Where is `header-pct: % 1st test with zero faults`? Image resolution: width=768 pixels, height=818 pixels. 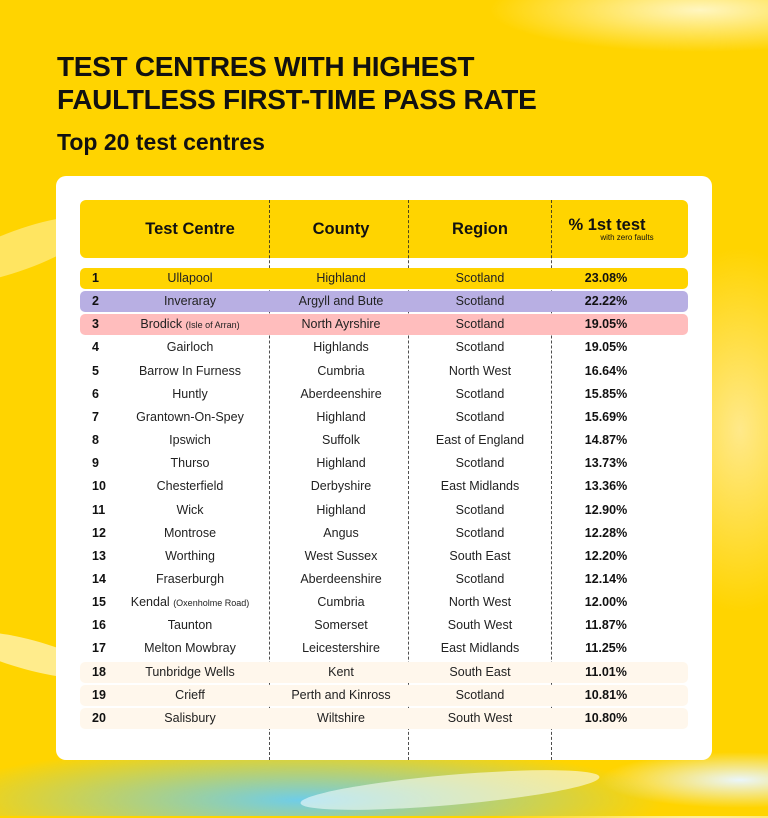
header-pct: % 1st test with zero faults is located at coordinates (607, 229).